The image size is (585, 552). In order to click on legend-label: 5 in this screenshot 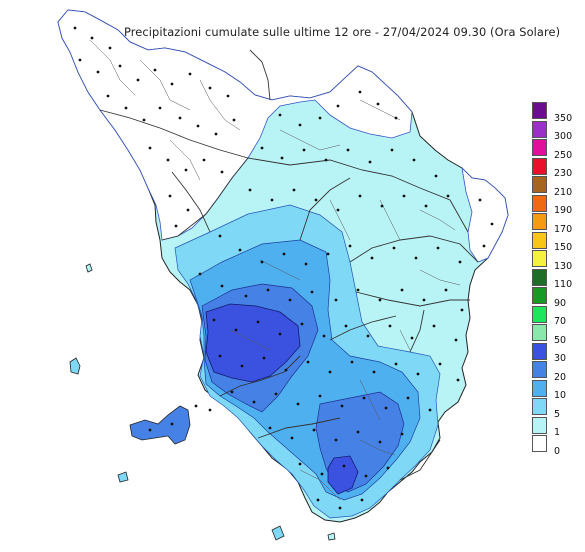, I will do `click(557, 414)`.